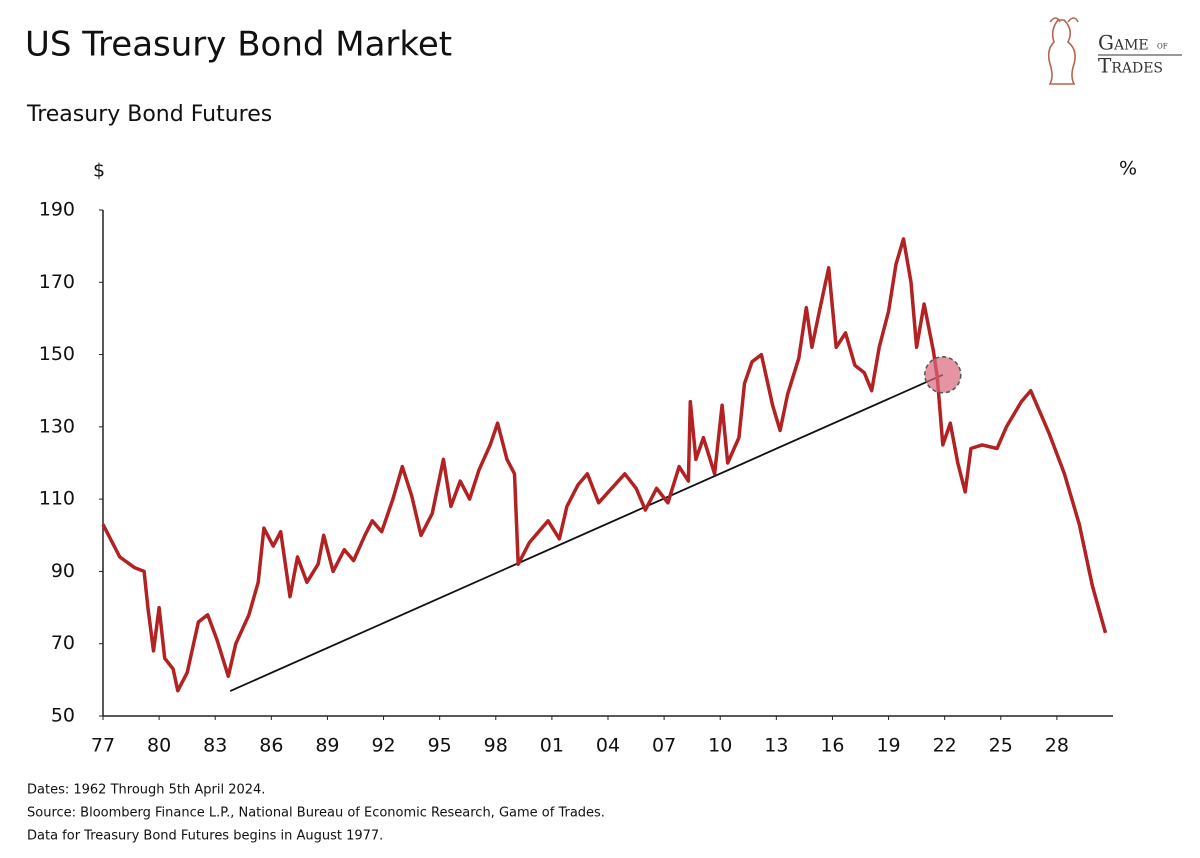 The height and width of the screenshot is (858, 1200). I want to click on logo: Game of Trades, so click(1114, 51).